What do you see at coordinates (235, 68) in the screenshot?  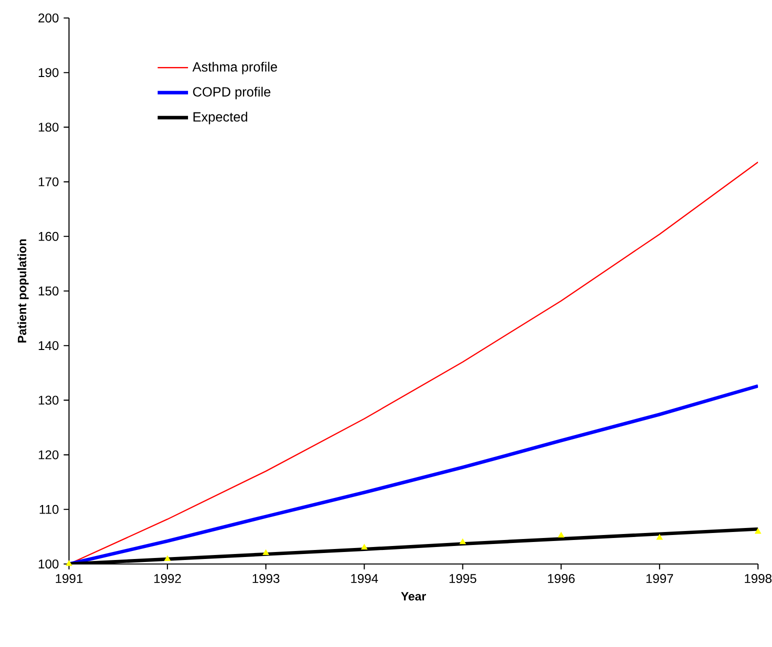 I see `legend-label: Asthma profile` at bounding box center [235, 68].